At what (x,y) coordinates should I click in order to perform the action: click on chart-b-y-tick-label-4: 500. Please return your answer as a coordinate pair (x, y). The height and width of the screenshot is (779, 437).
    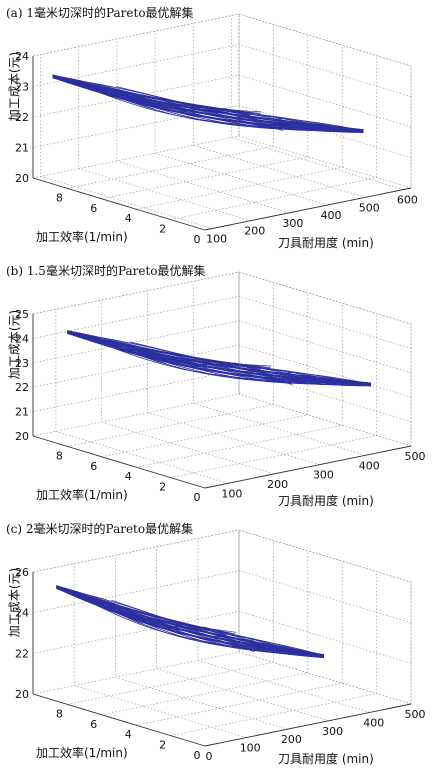
    Looking at the image, I should click on (415, 456).